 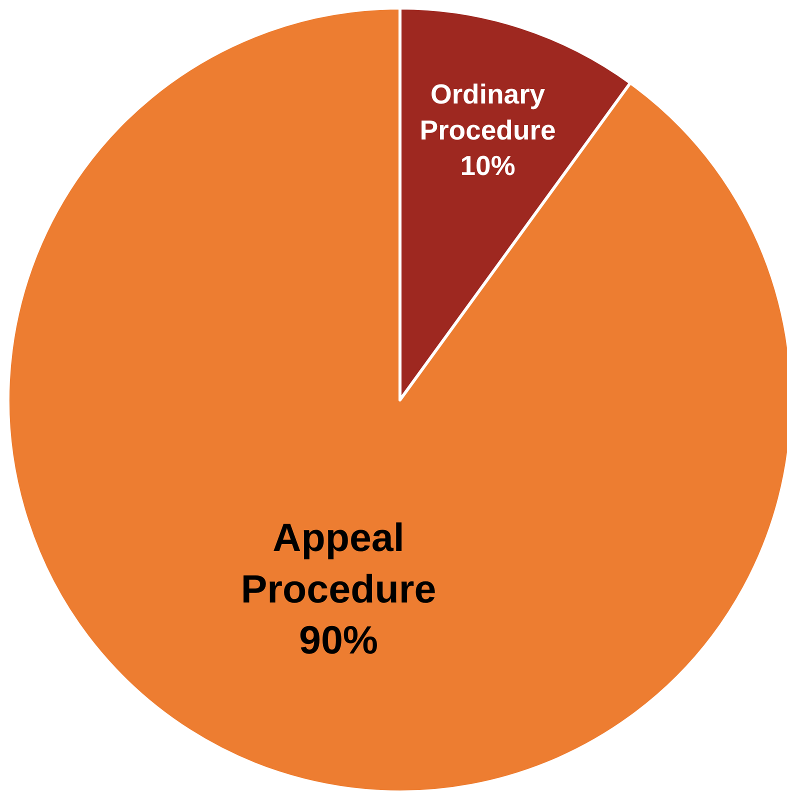 I want to click on slice-label: Appeal Procedure, so click(x=338, y=564).